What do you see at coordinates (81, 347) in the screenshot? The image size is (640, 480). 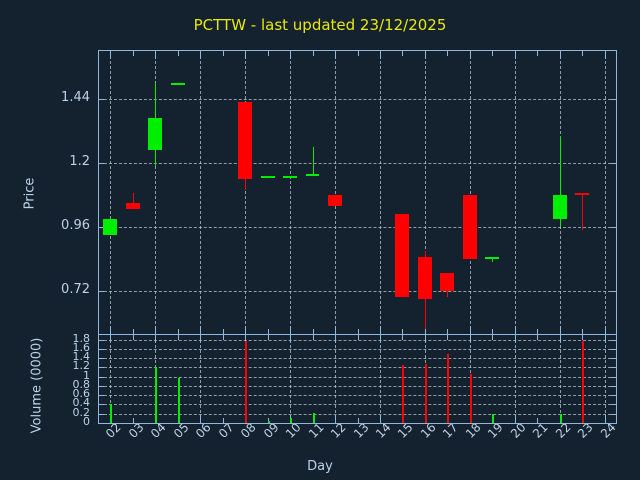 I see `volume-tick-label: 1.6` at bounding box center [81, 347].